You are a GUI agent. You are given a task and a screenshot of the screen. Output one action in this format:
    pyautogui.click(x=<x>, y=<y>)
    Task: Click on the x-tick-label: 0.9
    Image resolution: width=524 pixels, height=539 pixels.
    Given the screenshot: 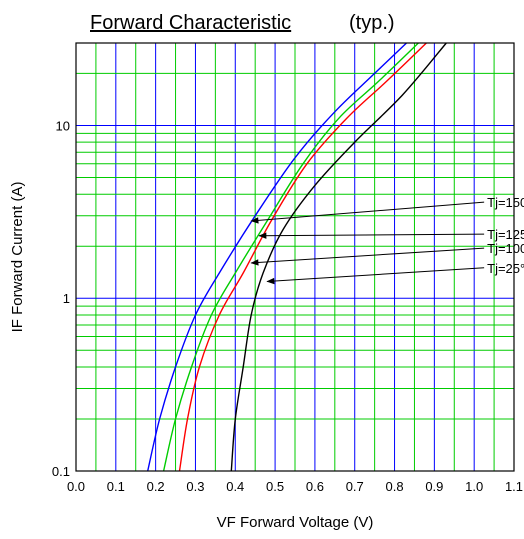 What is the action you would take?
    pyautogui.click(x=434, y=486)
    